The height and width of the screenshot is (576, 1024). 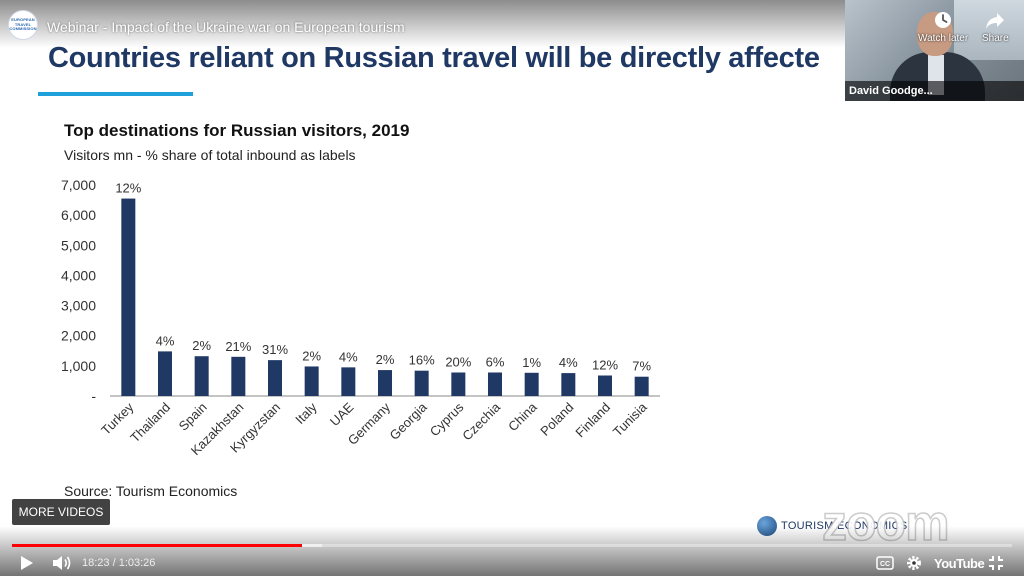 What do you see at coordinates (238, 346) in the screenshot?
I see `bar-data-label: 21%` at bounding box center [238, 346].